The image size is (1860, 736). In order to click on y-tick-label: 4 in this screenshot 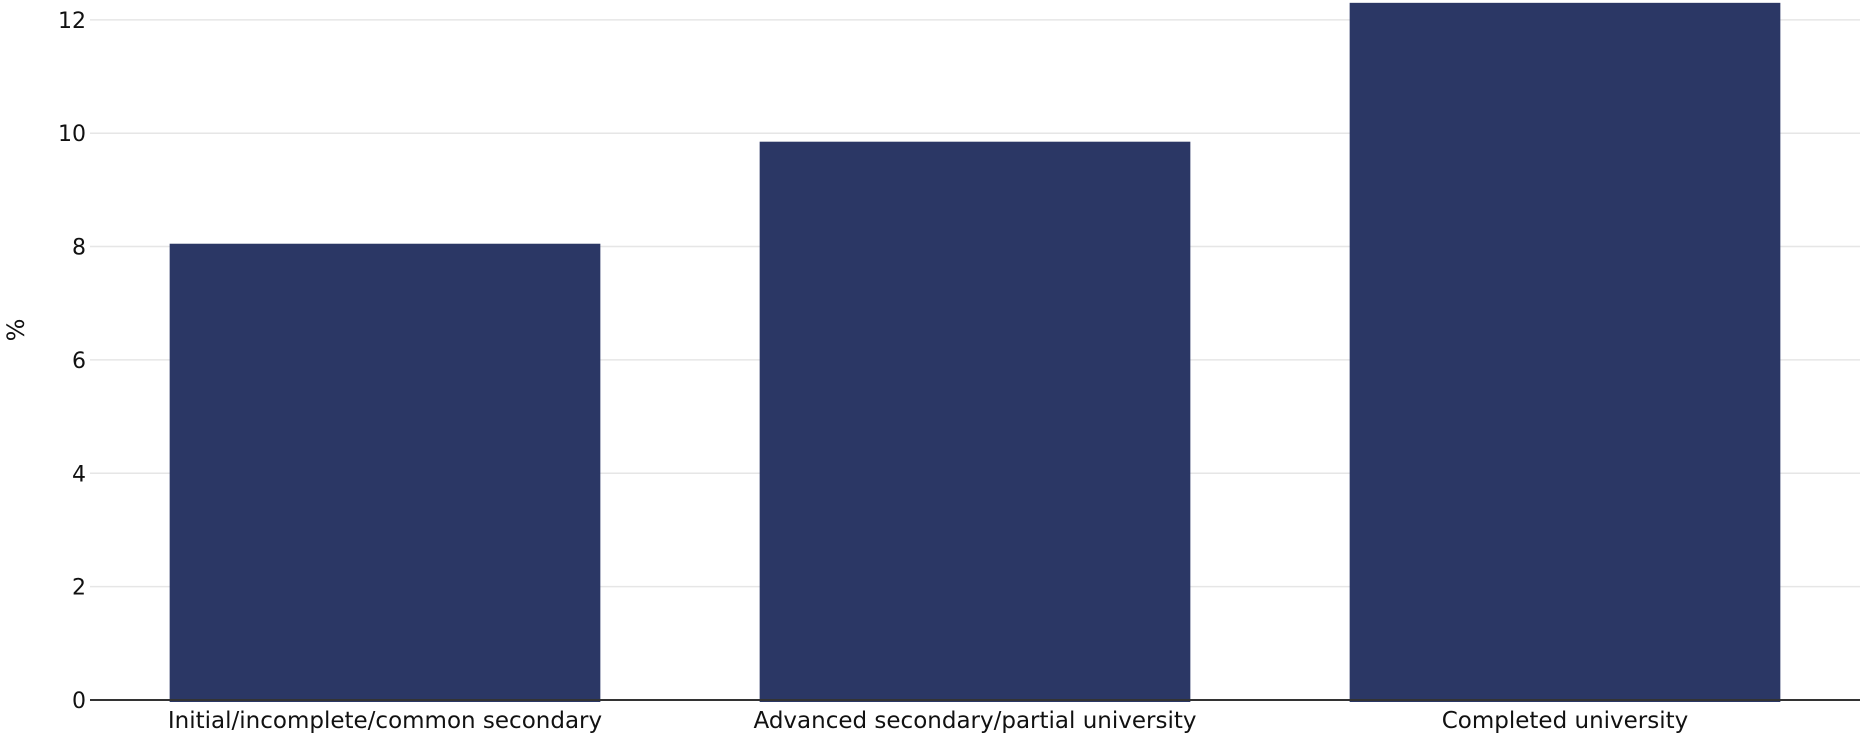, I will do `click(79, 474)`.